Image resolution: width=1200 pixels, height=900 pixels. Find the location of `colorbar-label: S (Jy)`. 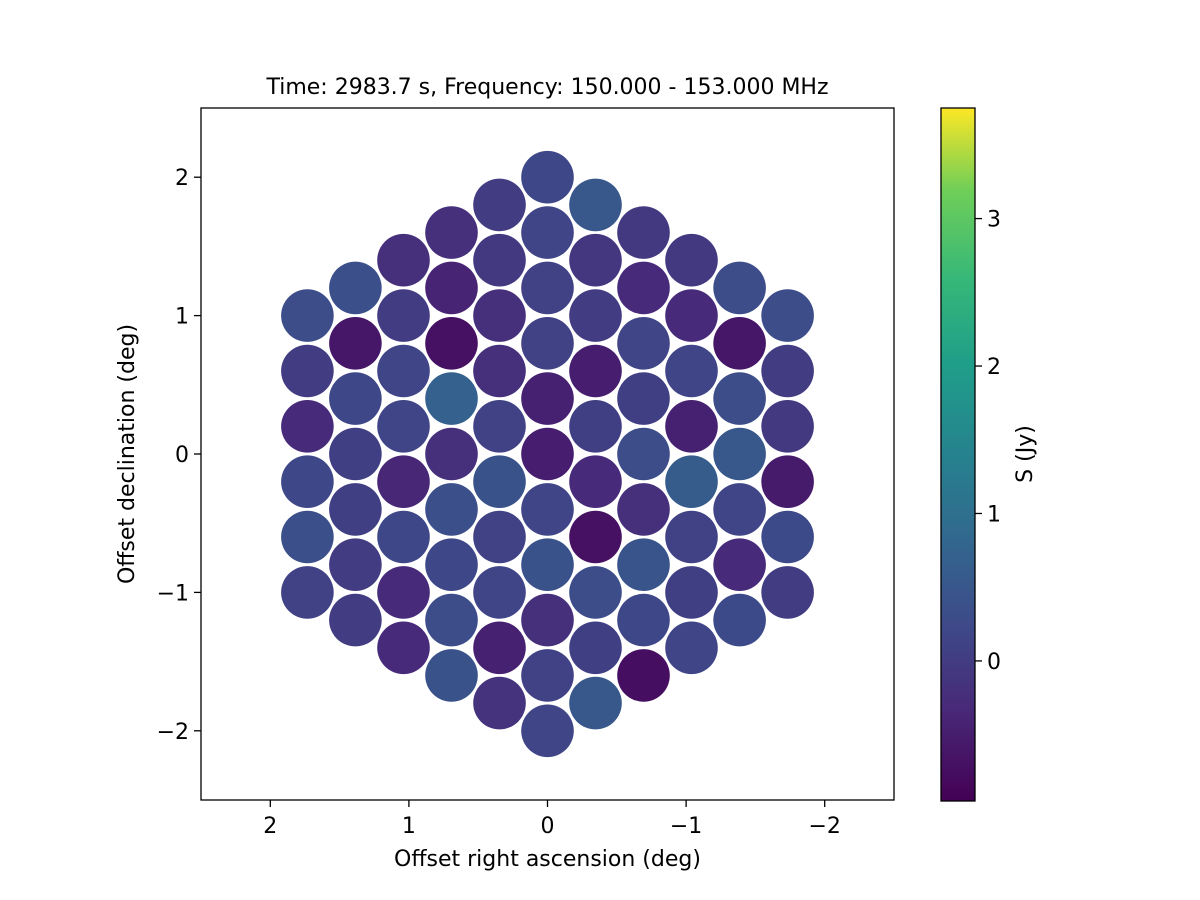

colorbar-label: S (Jy) is located at coordinates (1025, 454).